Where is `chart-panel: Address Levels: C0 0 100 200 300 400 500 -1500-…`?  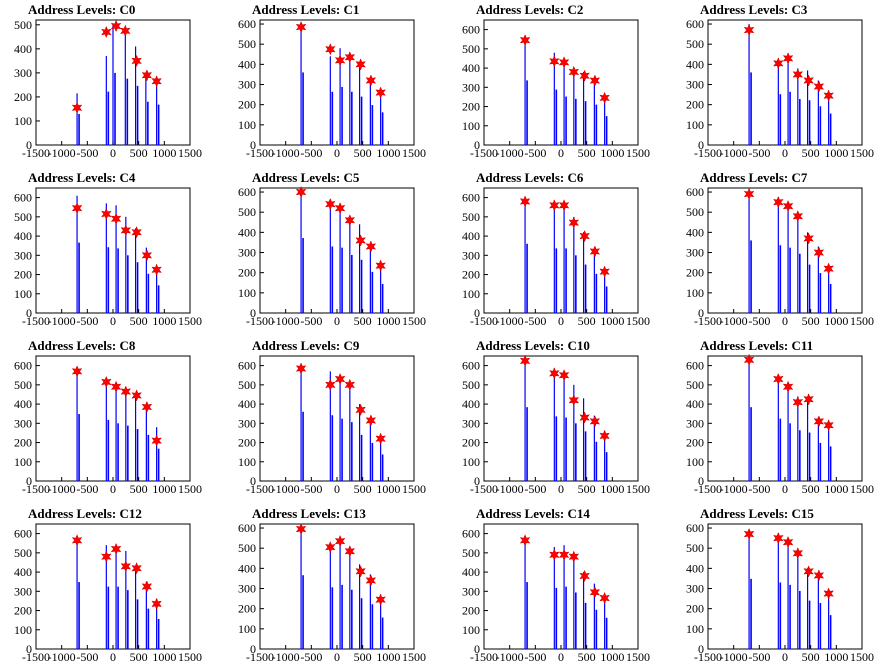
chart-panel: Address Levels: C0 0 100 200 300 400 500 -1500-… is located at coordinates (112, 84).